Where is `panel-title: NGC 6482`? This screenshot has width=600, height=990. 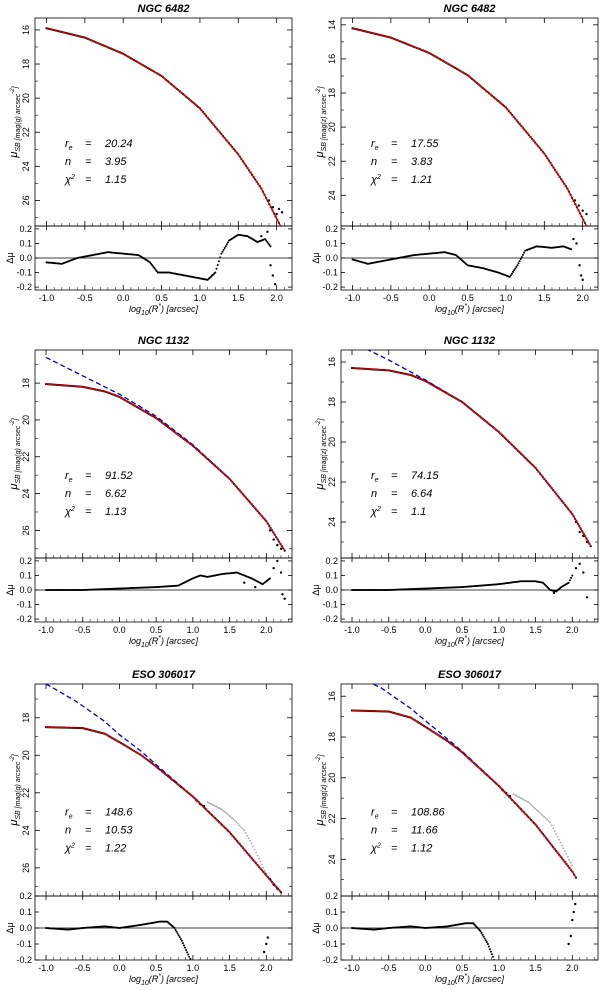 panel-title: NGC 6482 is located at coordinates (470, 9).